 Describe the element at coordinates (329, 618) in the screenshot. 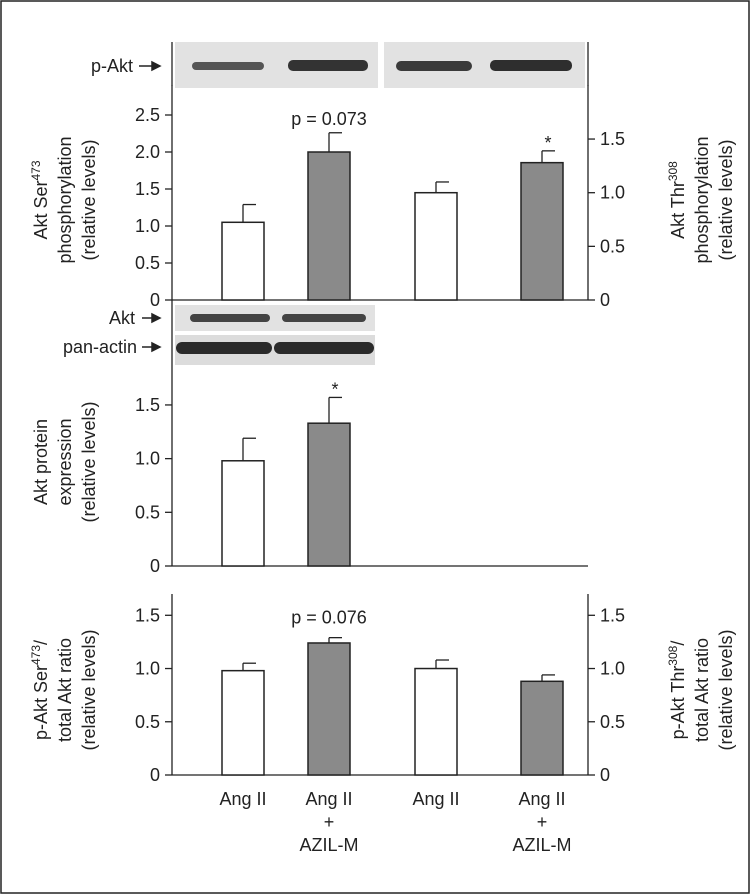

I see `annotation: p = 0.076` at that location.